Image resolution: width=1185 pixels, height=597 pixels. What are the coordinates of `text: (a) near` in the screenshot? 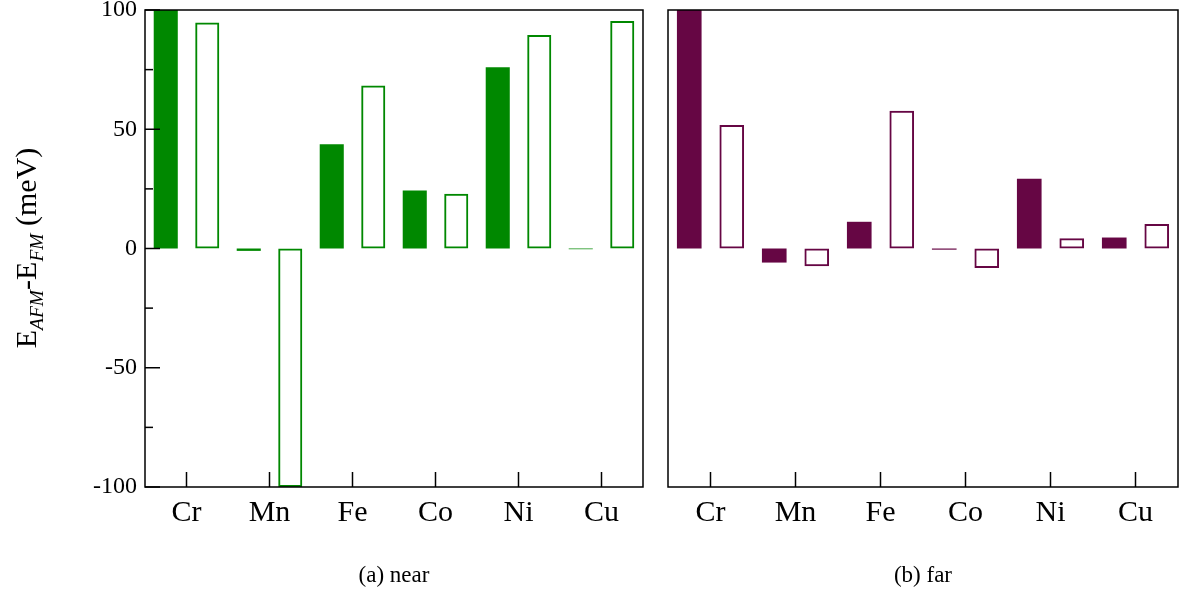 It's located at (394, 575).